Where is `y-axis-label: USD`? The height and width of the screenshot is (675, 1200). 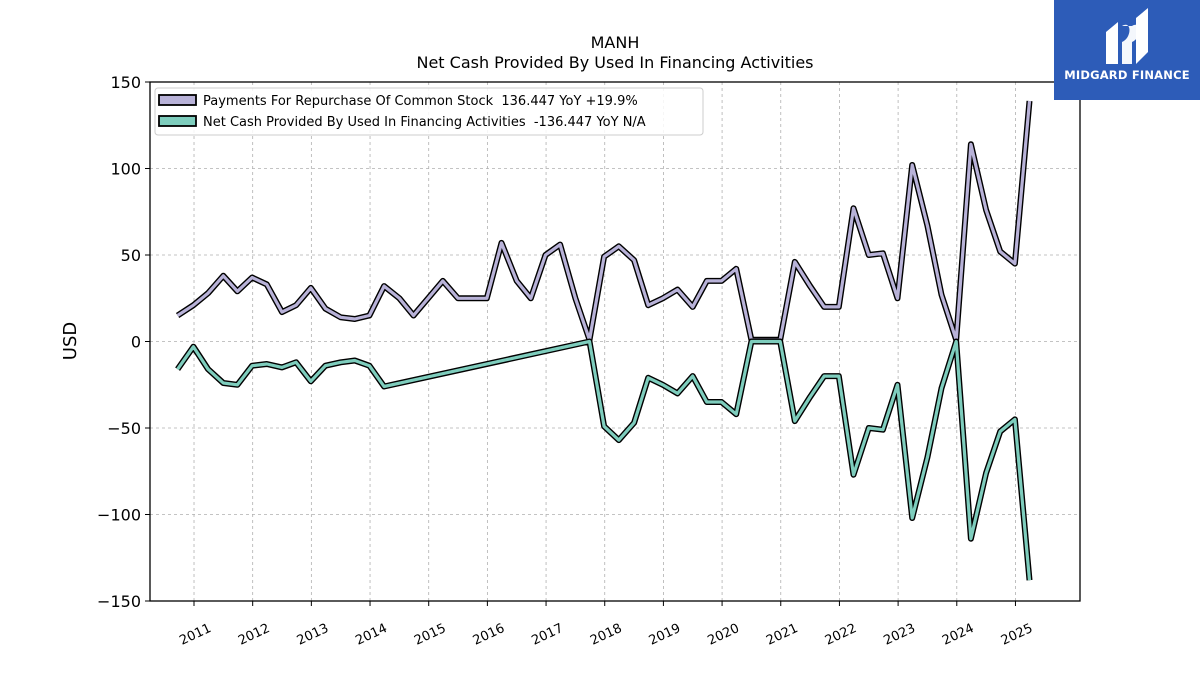
y-axis-label: USD is located at coordinates (70, 341).